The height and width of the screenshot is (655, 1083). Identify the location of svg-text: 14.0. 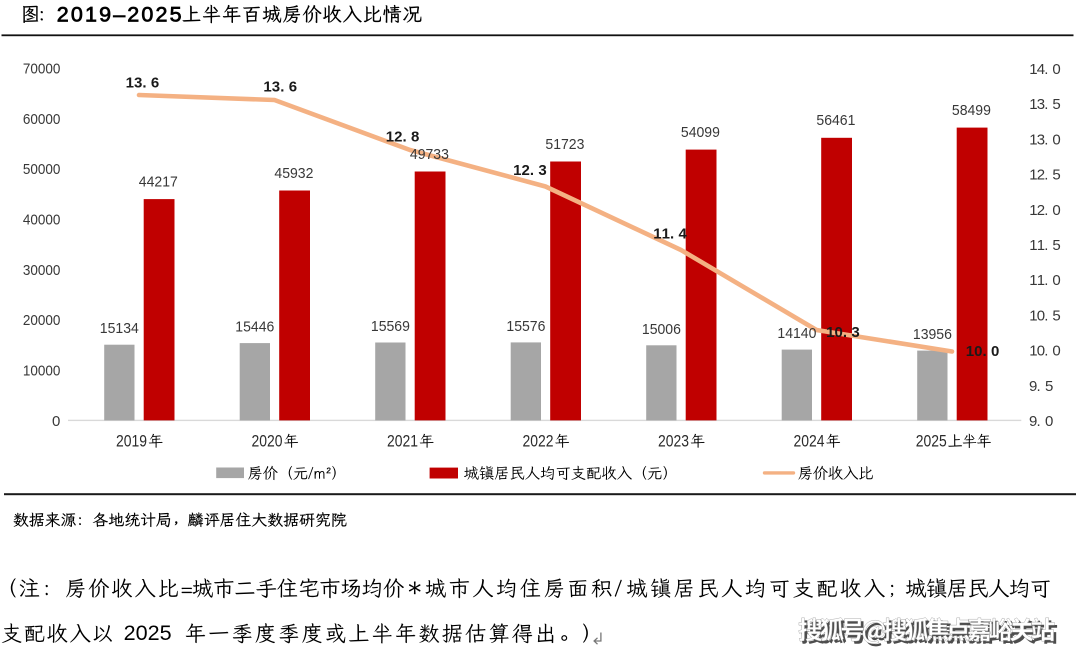
(1045, 69).